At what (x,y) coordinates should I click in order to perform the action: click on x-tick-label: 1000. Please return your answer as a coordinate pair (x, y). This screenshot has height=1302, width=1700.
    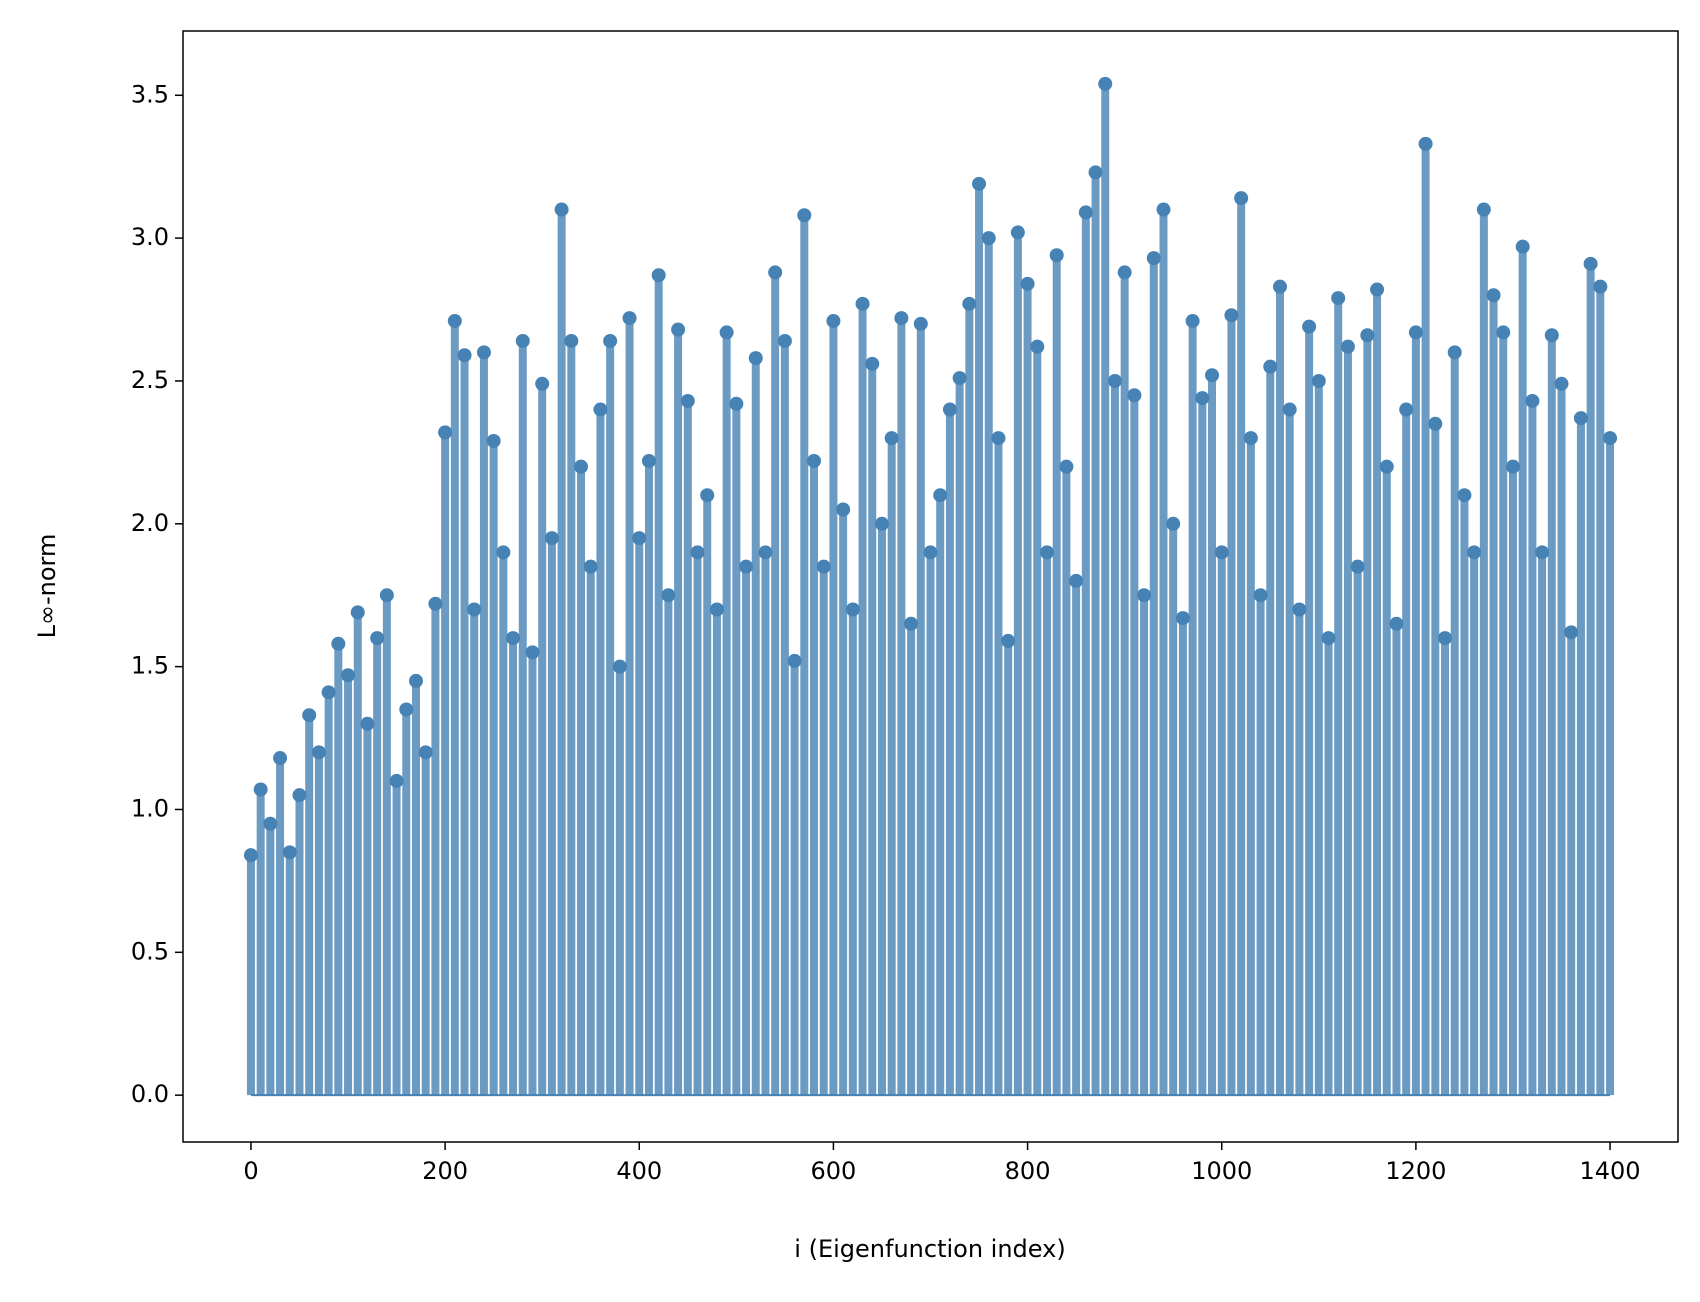
    Looking at the image, I should click on (1221, 1171).